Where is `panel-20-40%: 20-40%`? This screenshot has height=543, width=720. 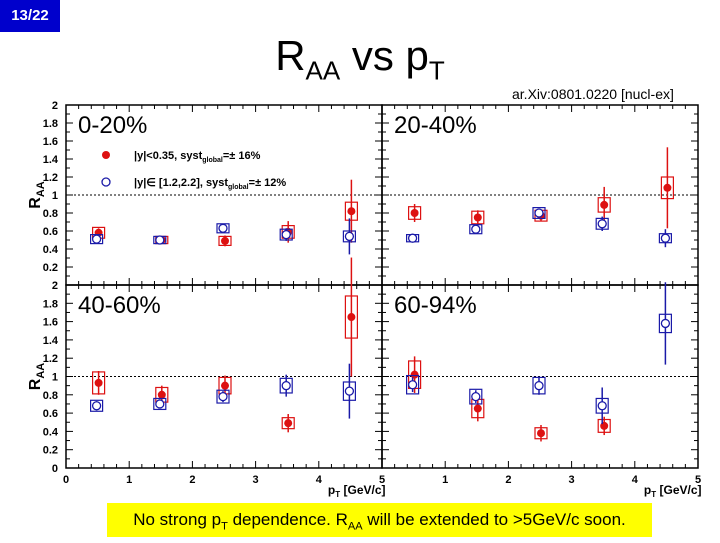 panel-20-40%: 20-40% is located at coordinates (540, 195).